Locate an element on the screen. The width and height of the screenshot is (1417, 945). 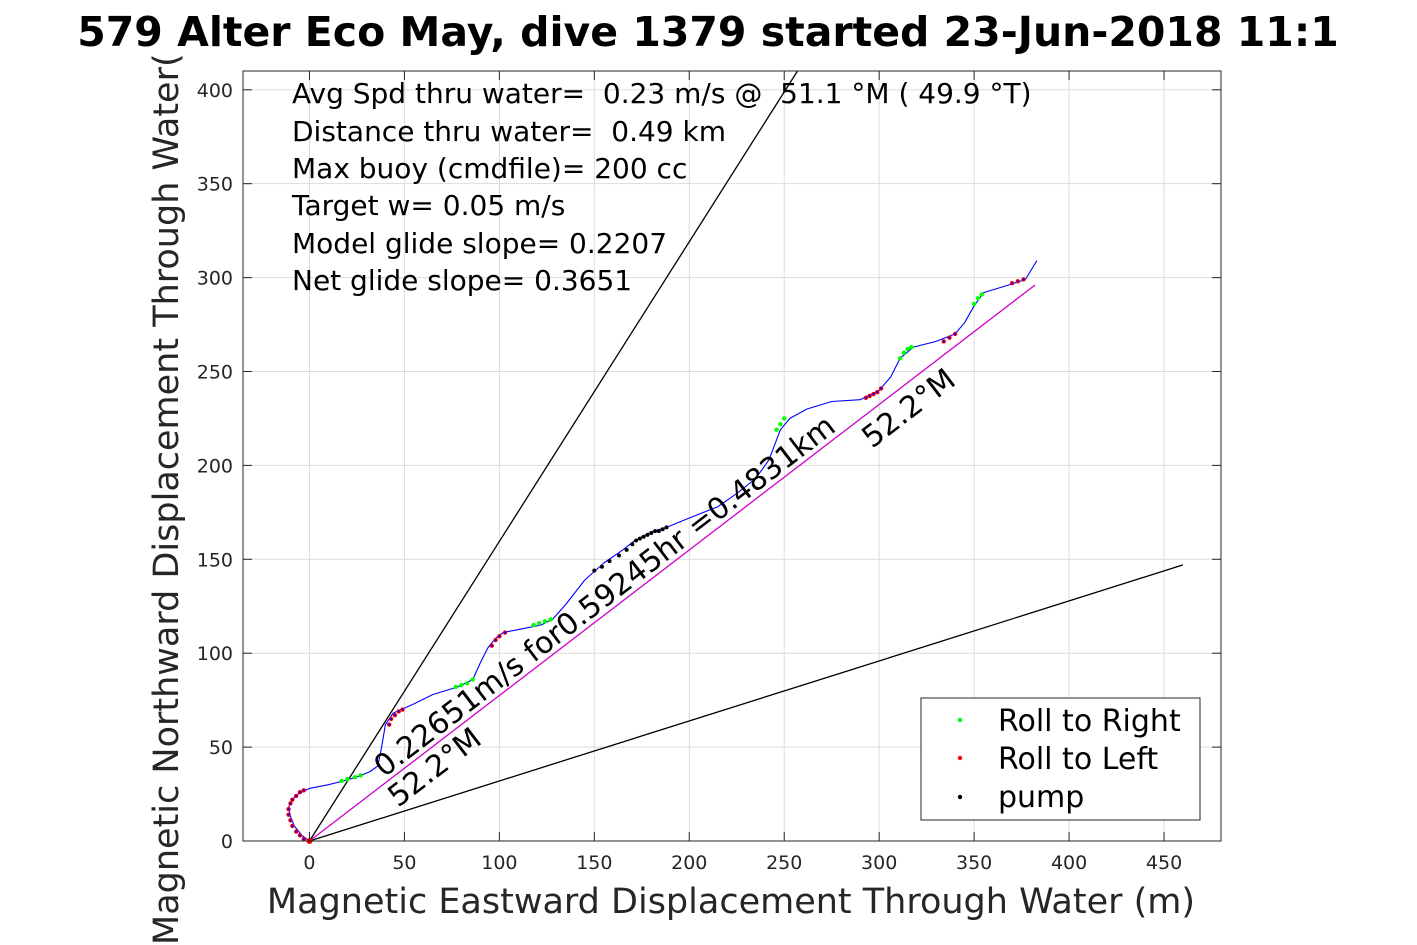
y-tick-label: 100 is located at coordinates (215, 654).